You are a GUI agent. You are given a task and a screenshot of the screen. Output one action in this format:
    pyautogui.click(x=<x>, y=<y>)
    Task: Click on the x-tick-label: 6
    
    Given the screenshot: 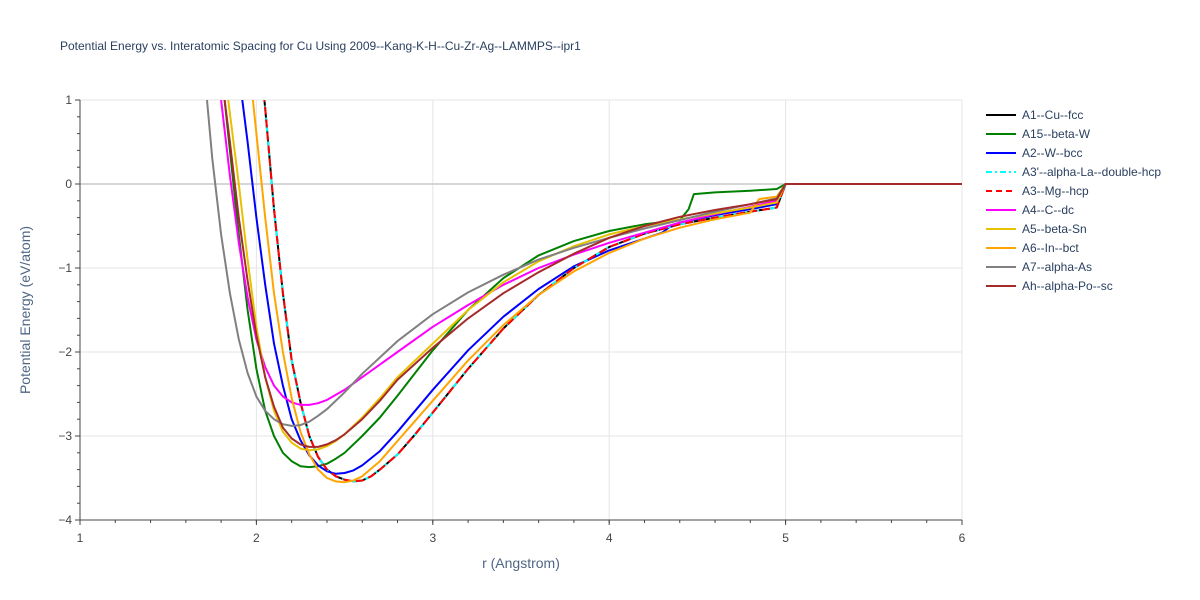 What is the action you would take?
    pyautogui.click(x=962, y=538)
    